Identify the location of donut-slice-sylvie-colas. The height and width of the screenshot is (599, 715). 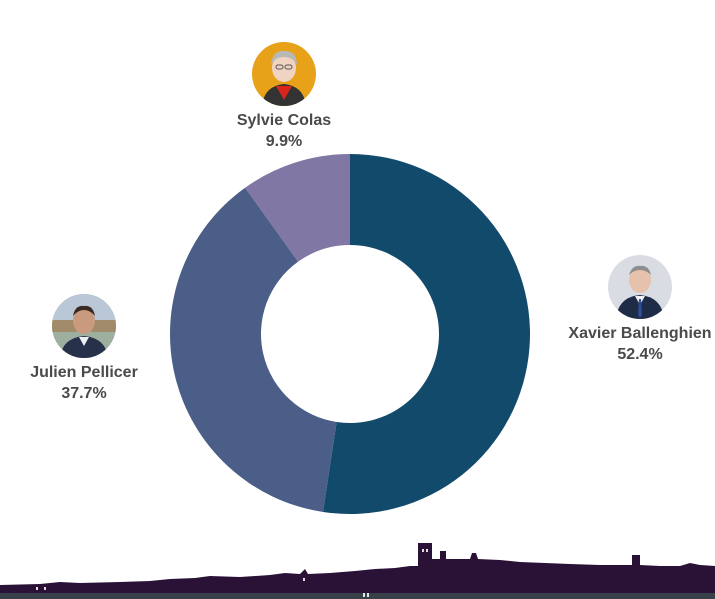
(297, 208).